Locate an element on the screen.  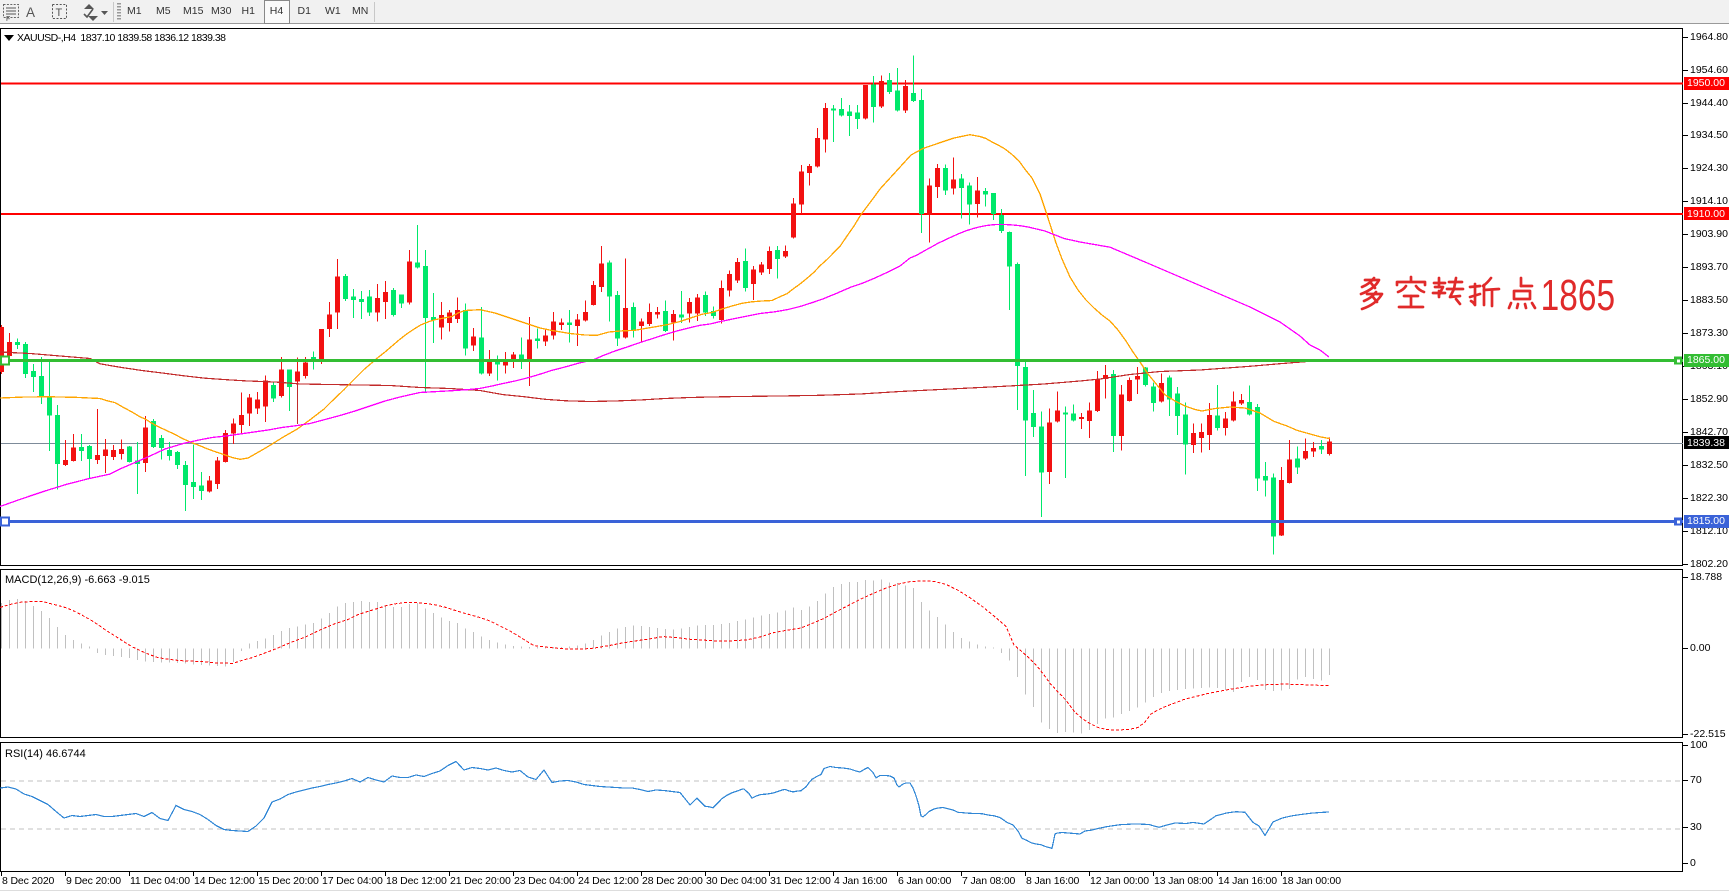
svg-text: A is located at coordinates (30, 12).